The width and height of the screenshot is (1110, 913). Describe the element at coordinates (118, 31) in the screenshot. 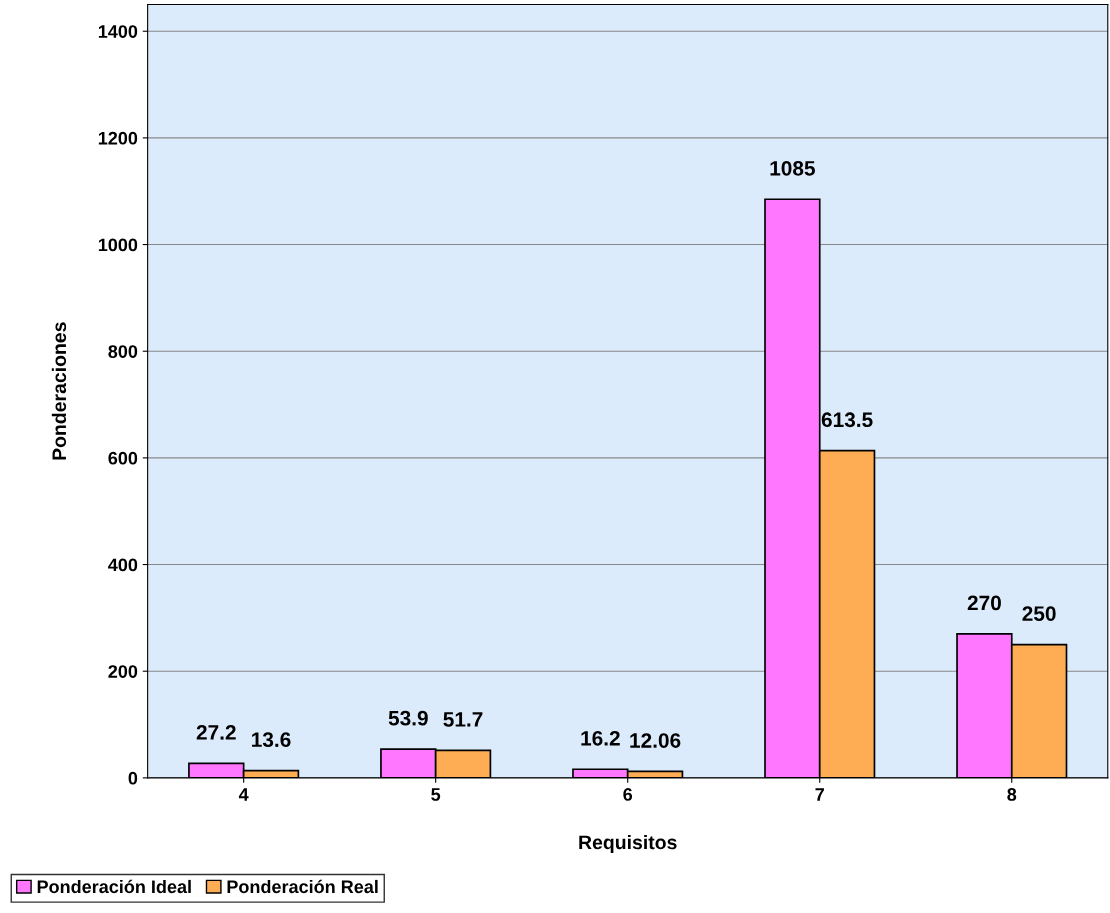

I see `y-tick-label: 1400` at that location.